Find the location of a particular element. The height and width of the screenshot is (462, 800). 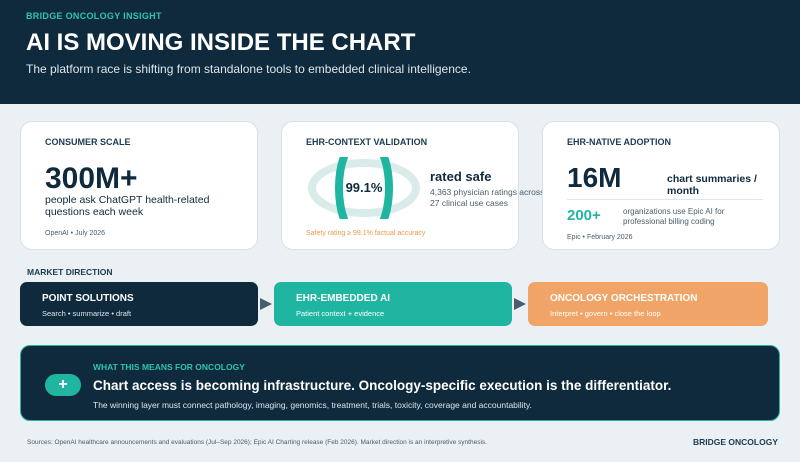

step-title: ONCOLOGY ORCHESTRATION is located at coordinates (624, 298).